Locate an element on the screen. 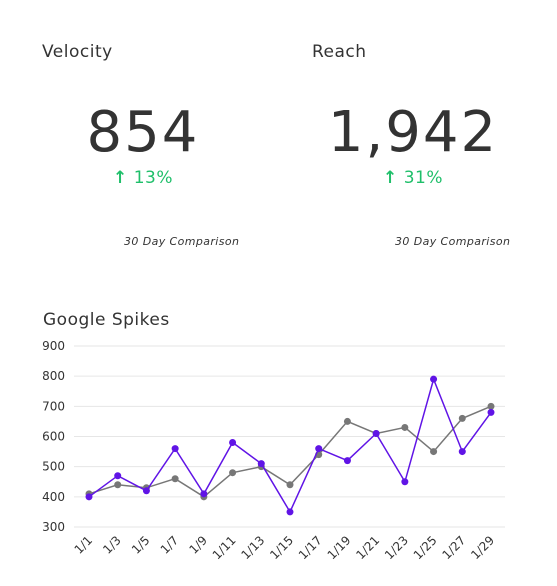 The image size is (557, 586). x-tick-label: 1/13 is located at coordinates (252, 547).